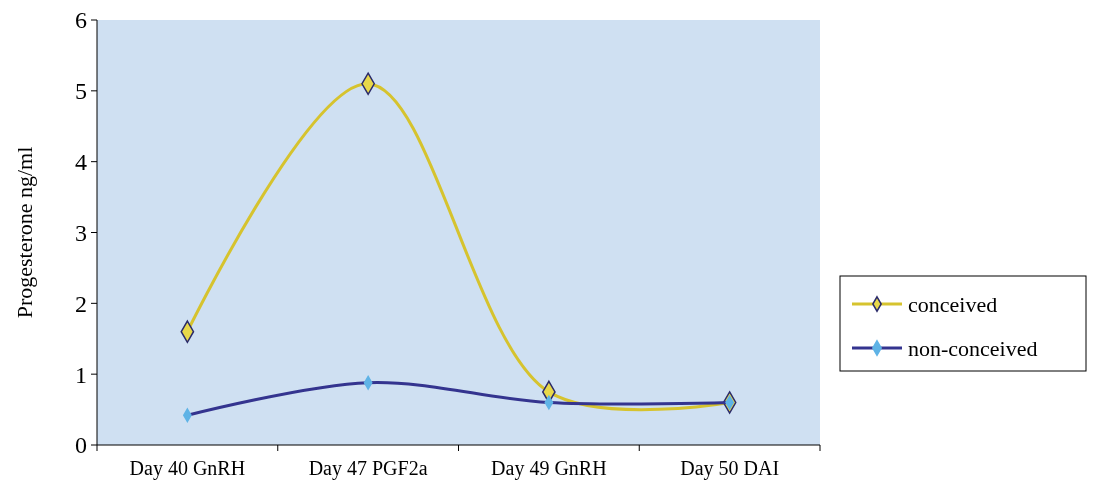  Describe the element at coordinates (81, 162) in the screenshot. I see `y-tick-label: 4` at that location.